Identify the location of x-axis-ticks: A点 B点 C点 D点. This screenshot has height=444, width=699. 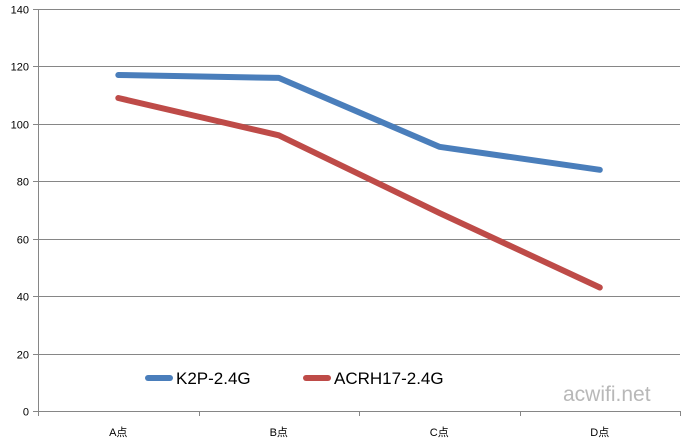
(359, 425).